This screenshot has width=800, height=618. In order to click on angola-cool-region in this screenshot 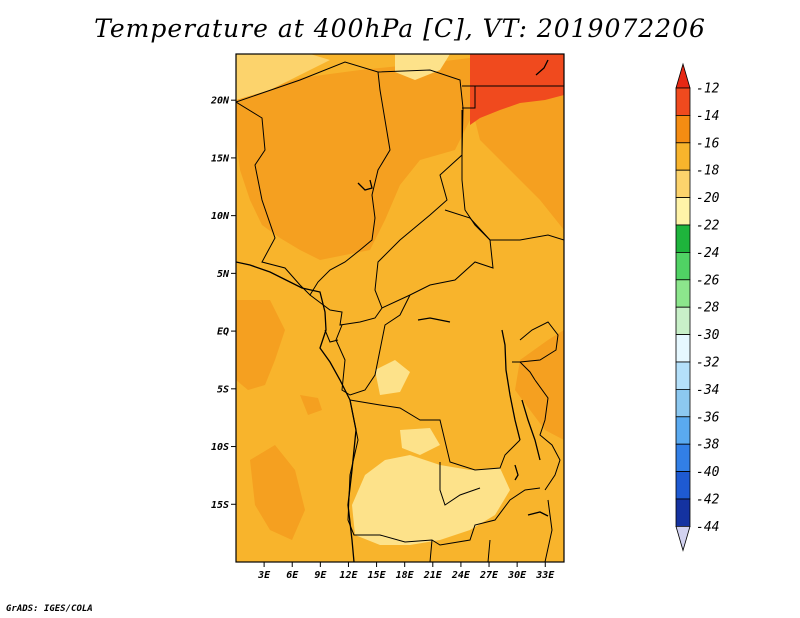, I will do `click(431, 500)`.